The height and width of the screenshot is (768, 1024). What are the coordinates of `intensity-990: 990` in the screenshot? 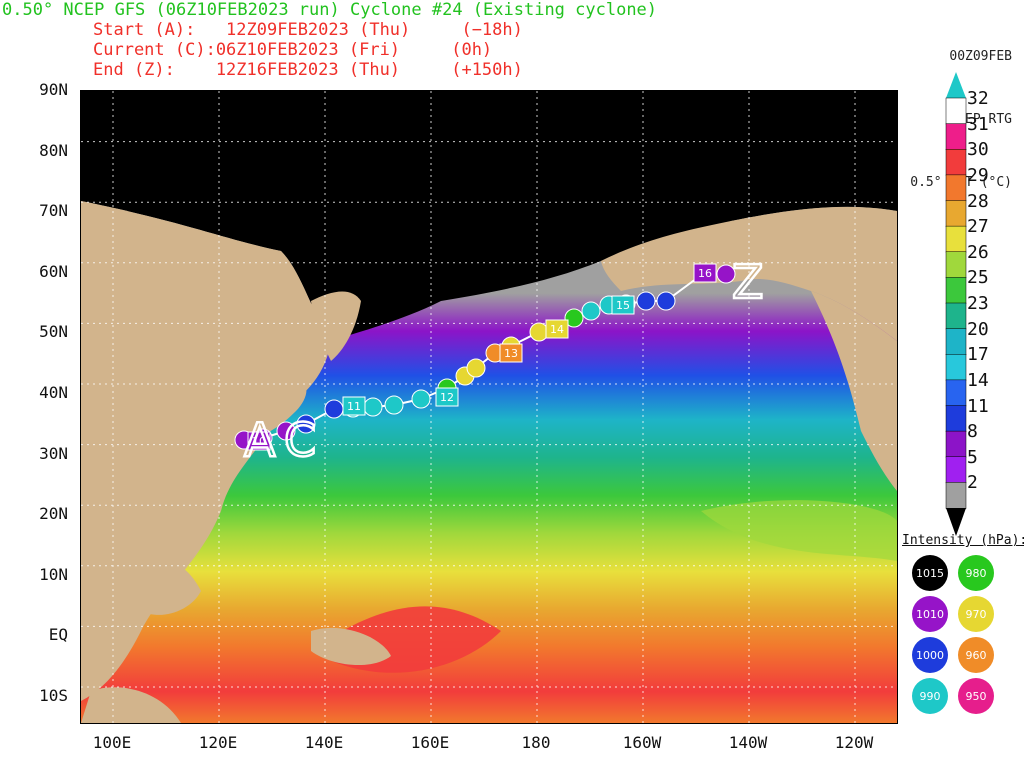 It's located at (930, 696).